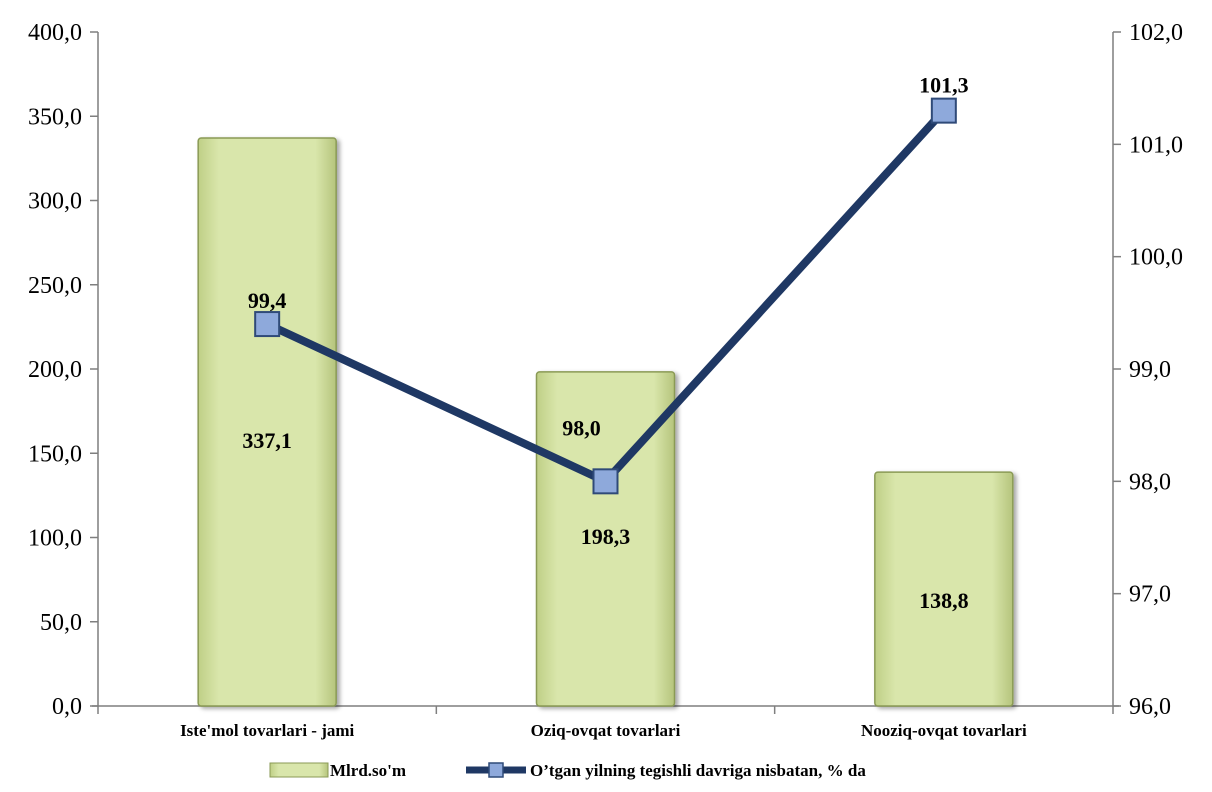  Describe the element at coordinates (55, 202) in the screenshot. I see `left-tick-label: 300,0` at that location.